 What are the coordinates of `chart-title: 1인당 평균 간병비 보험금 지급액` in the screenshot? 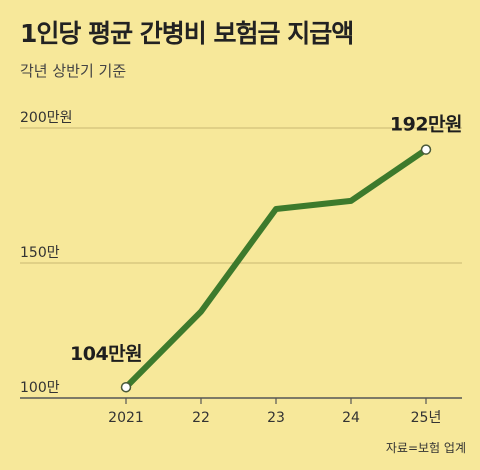 It's located at (187, 33).